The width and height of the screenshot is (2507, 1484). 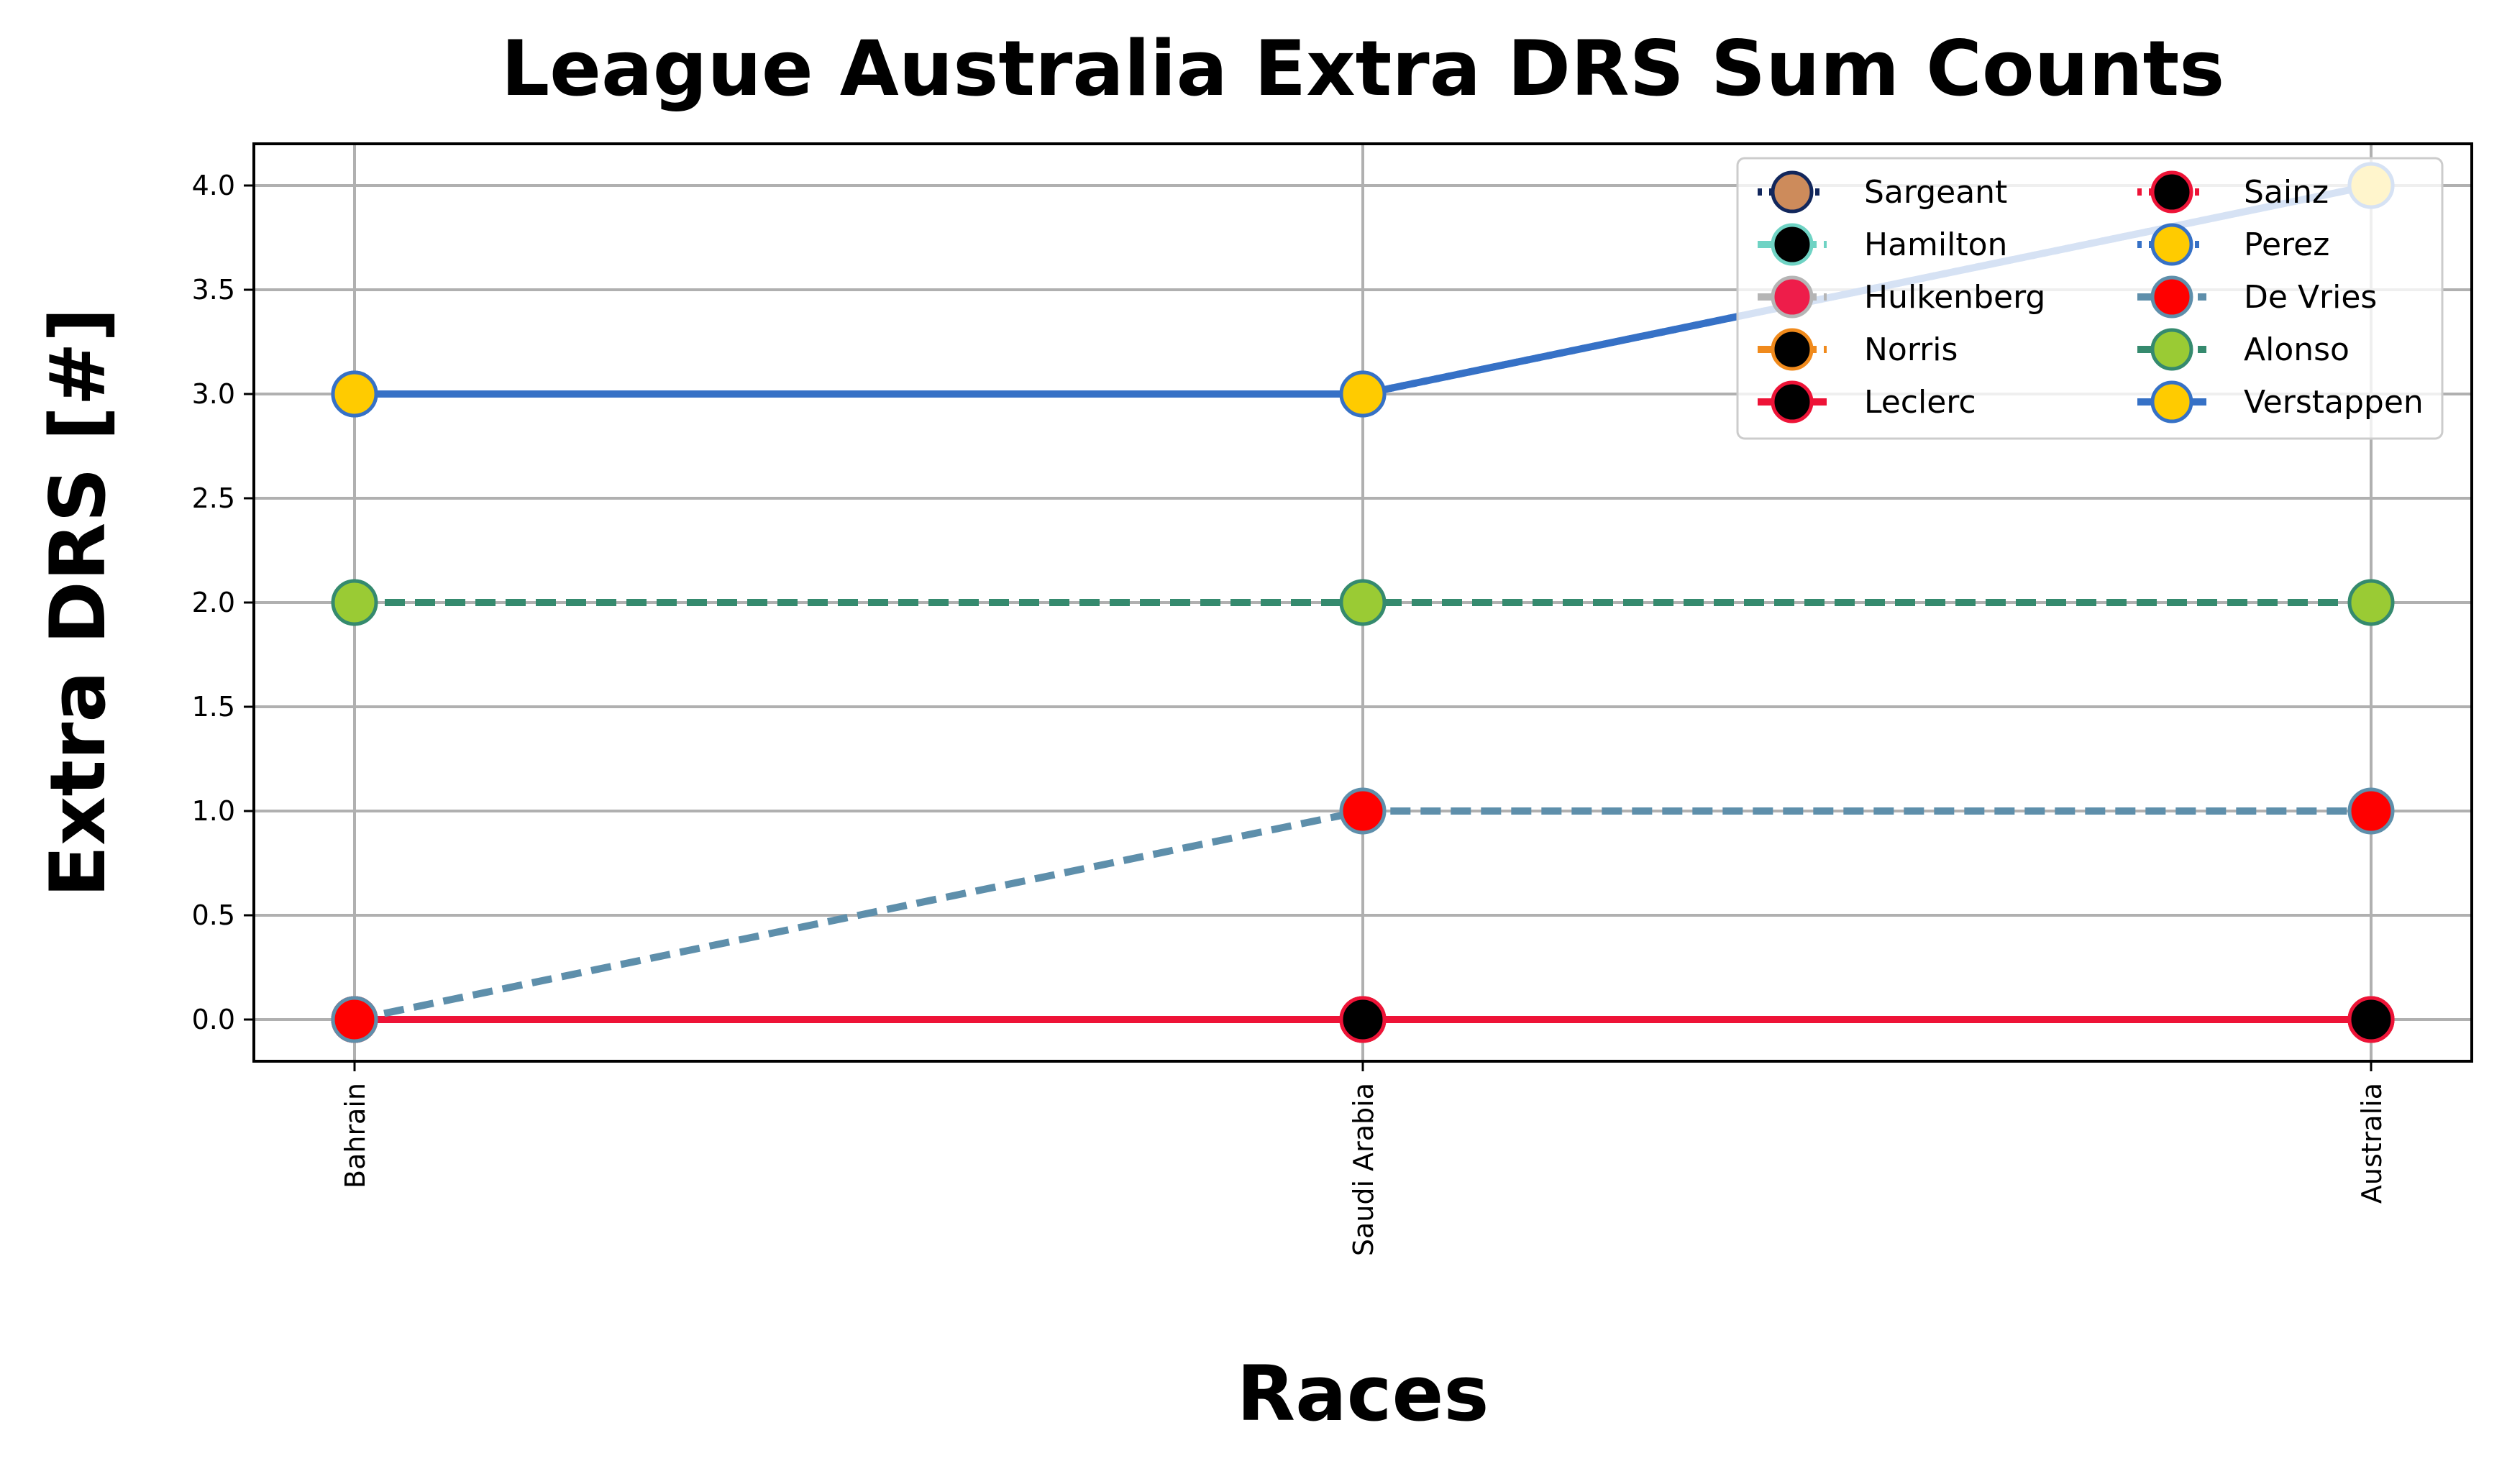 I want to click on legend-label: Norris, so click(x=1911, y=349).